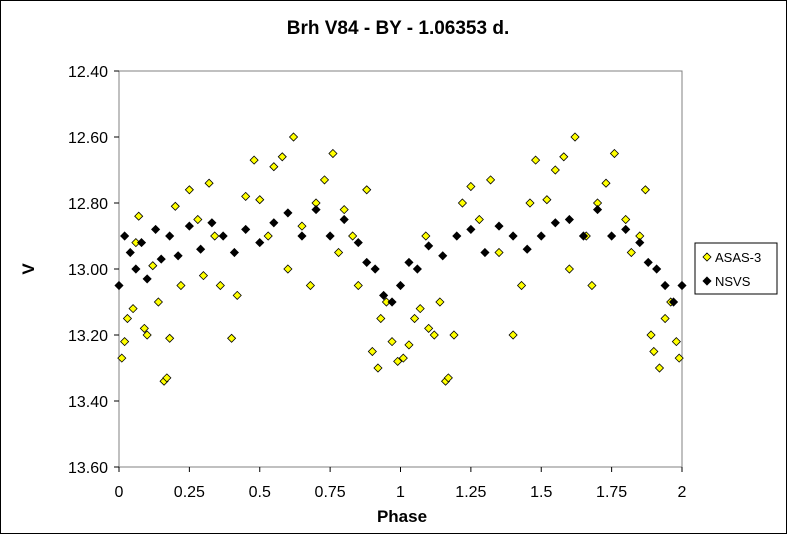 This screenshot has height=534, width=787. I want to click on y-tick-label: 12.80, so click(88, 204).